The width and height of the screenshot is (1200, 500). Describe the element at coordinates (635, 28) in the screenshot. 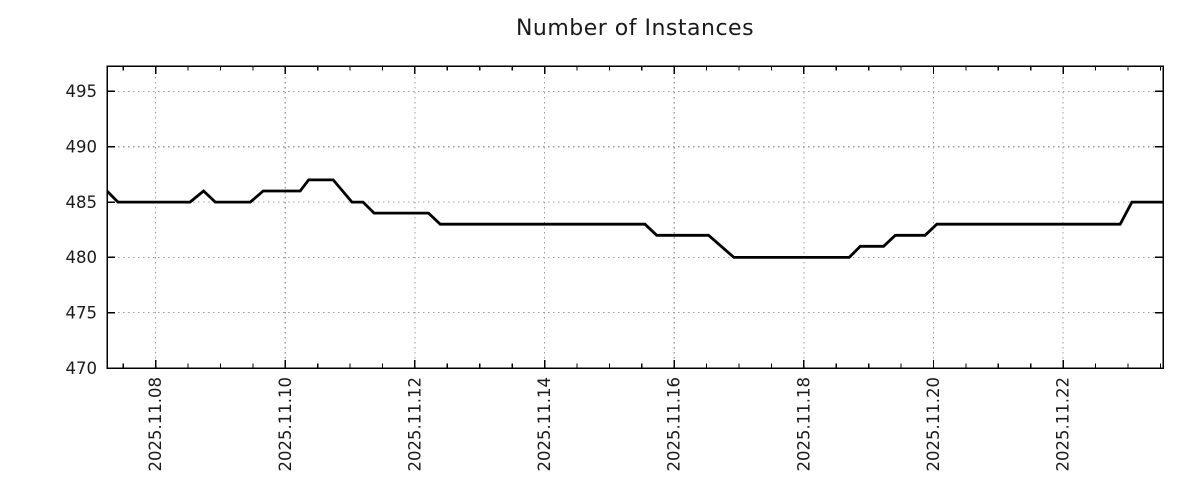

I see `chart-title: Number of Instances` at that location.